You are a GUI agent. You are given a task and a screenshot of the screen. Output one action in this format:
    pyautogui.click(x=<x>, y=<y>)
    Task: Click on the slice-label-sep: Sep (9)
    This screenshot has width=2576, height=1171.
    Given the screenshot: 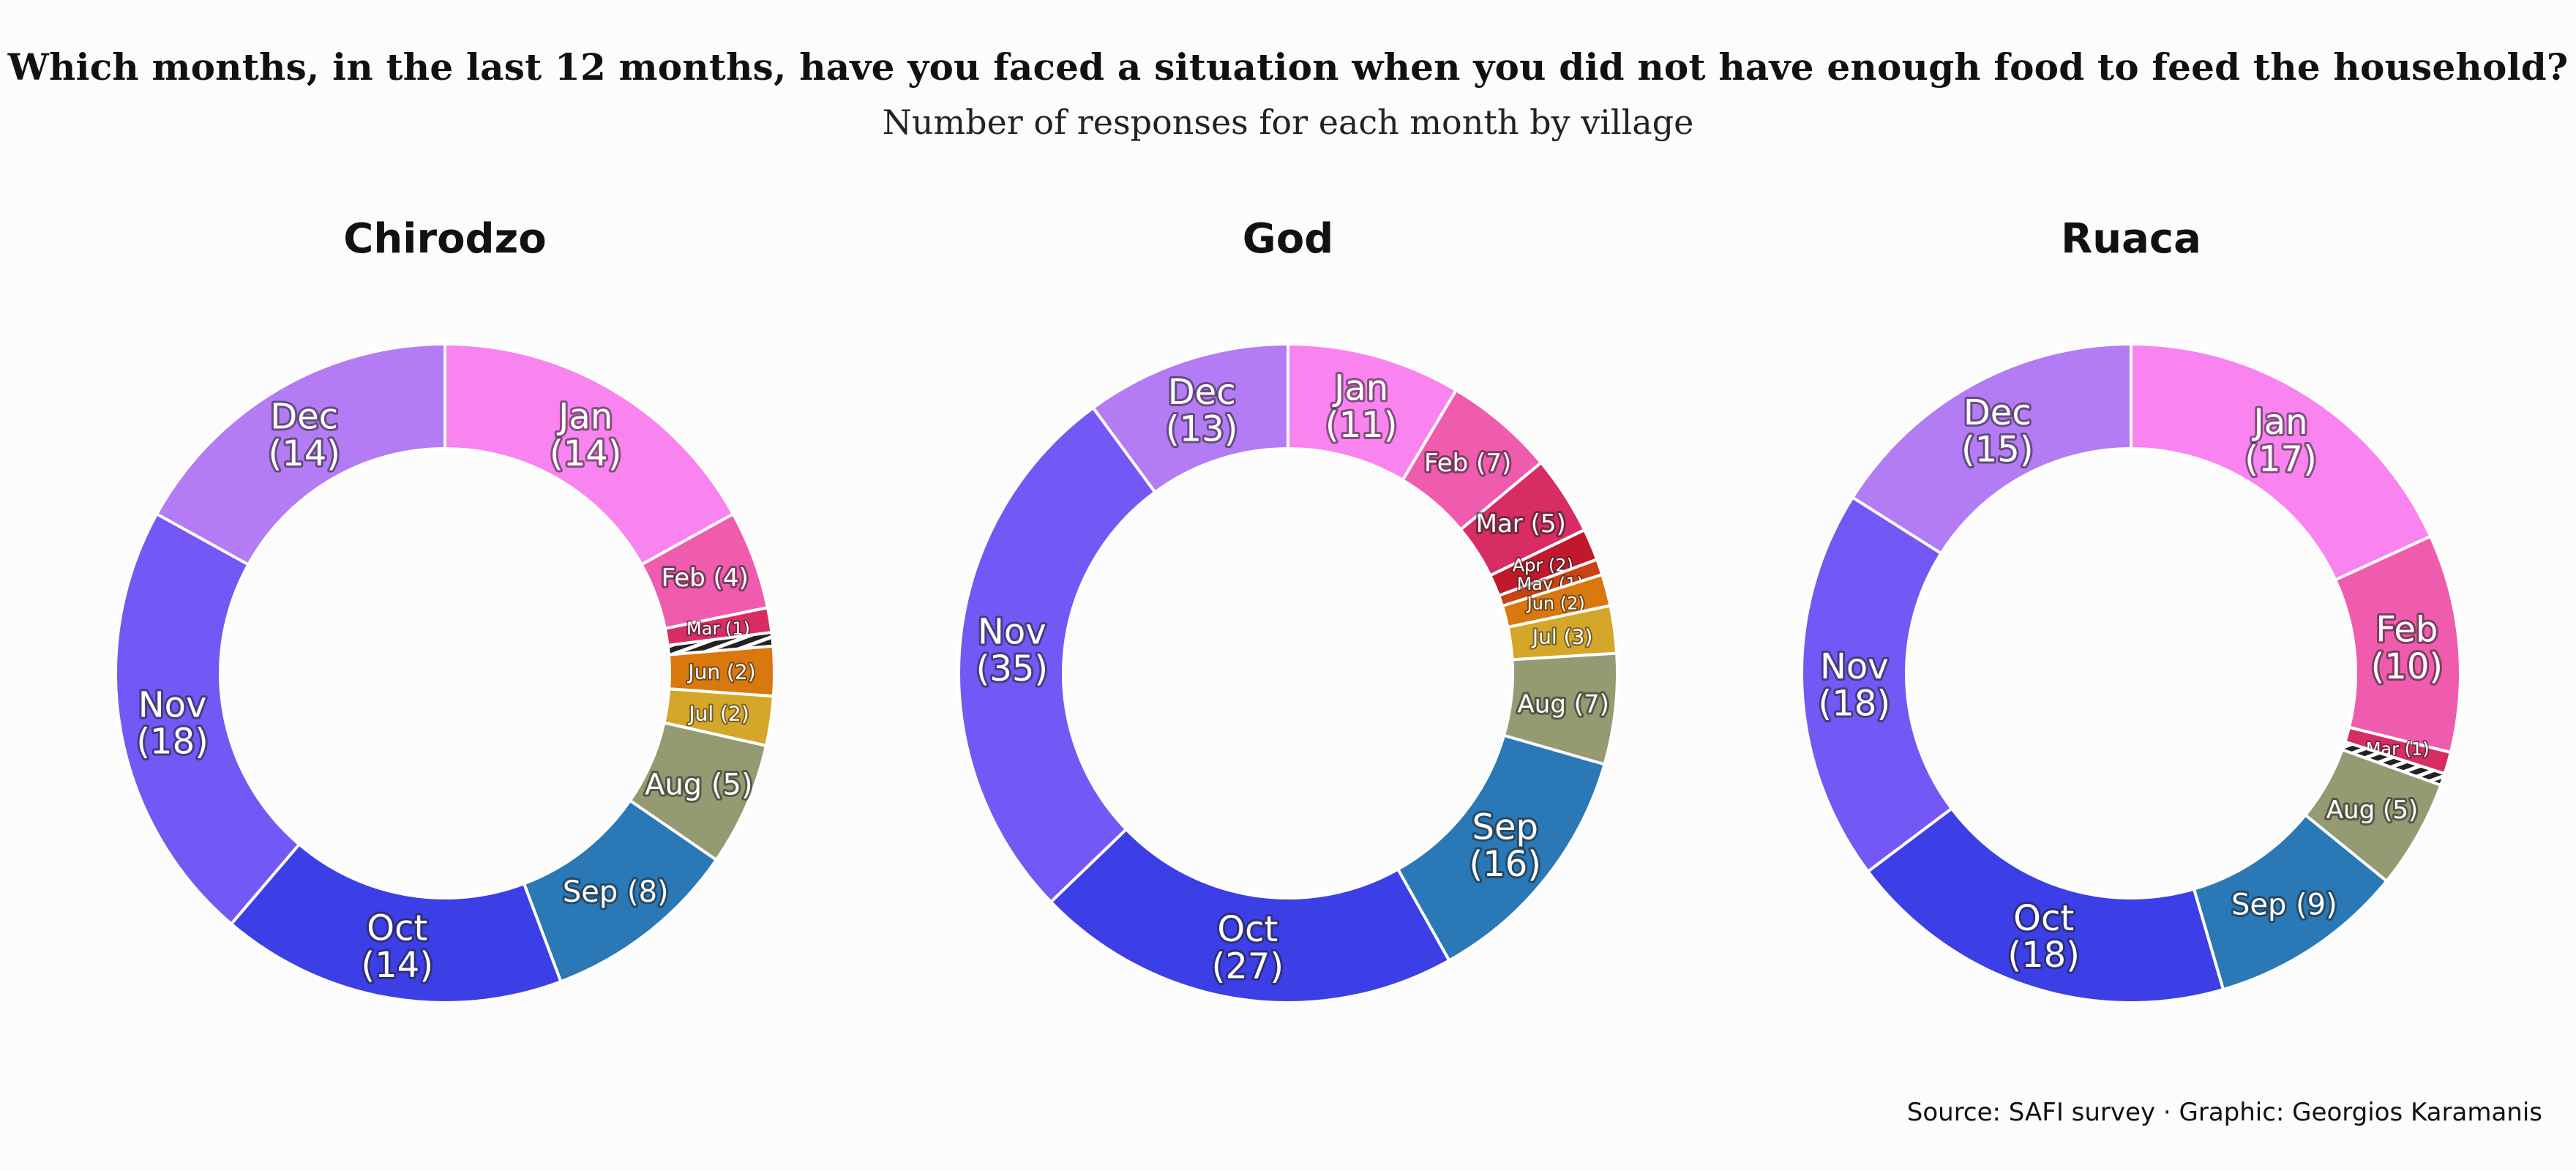 What is the action you would take?
    pyautogui.click(x=2284, y=904)
    